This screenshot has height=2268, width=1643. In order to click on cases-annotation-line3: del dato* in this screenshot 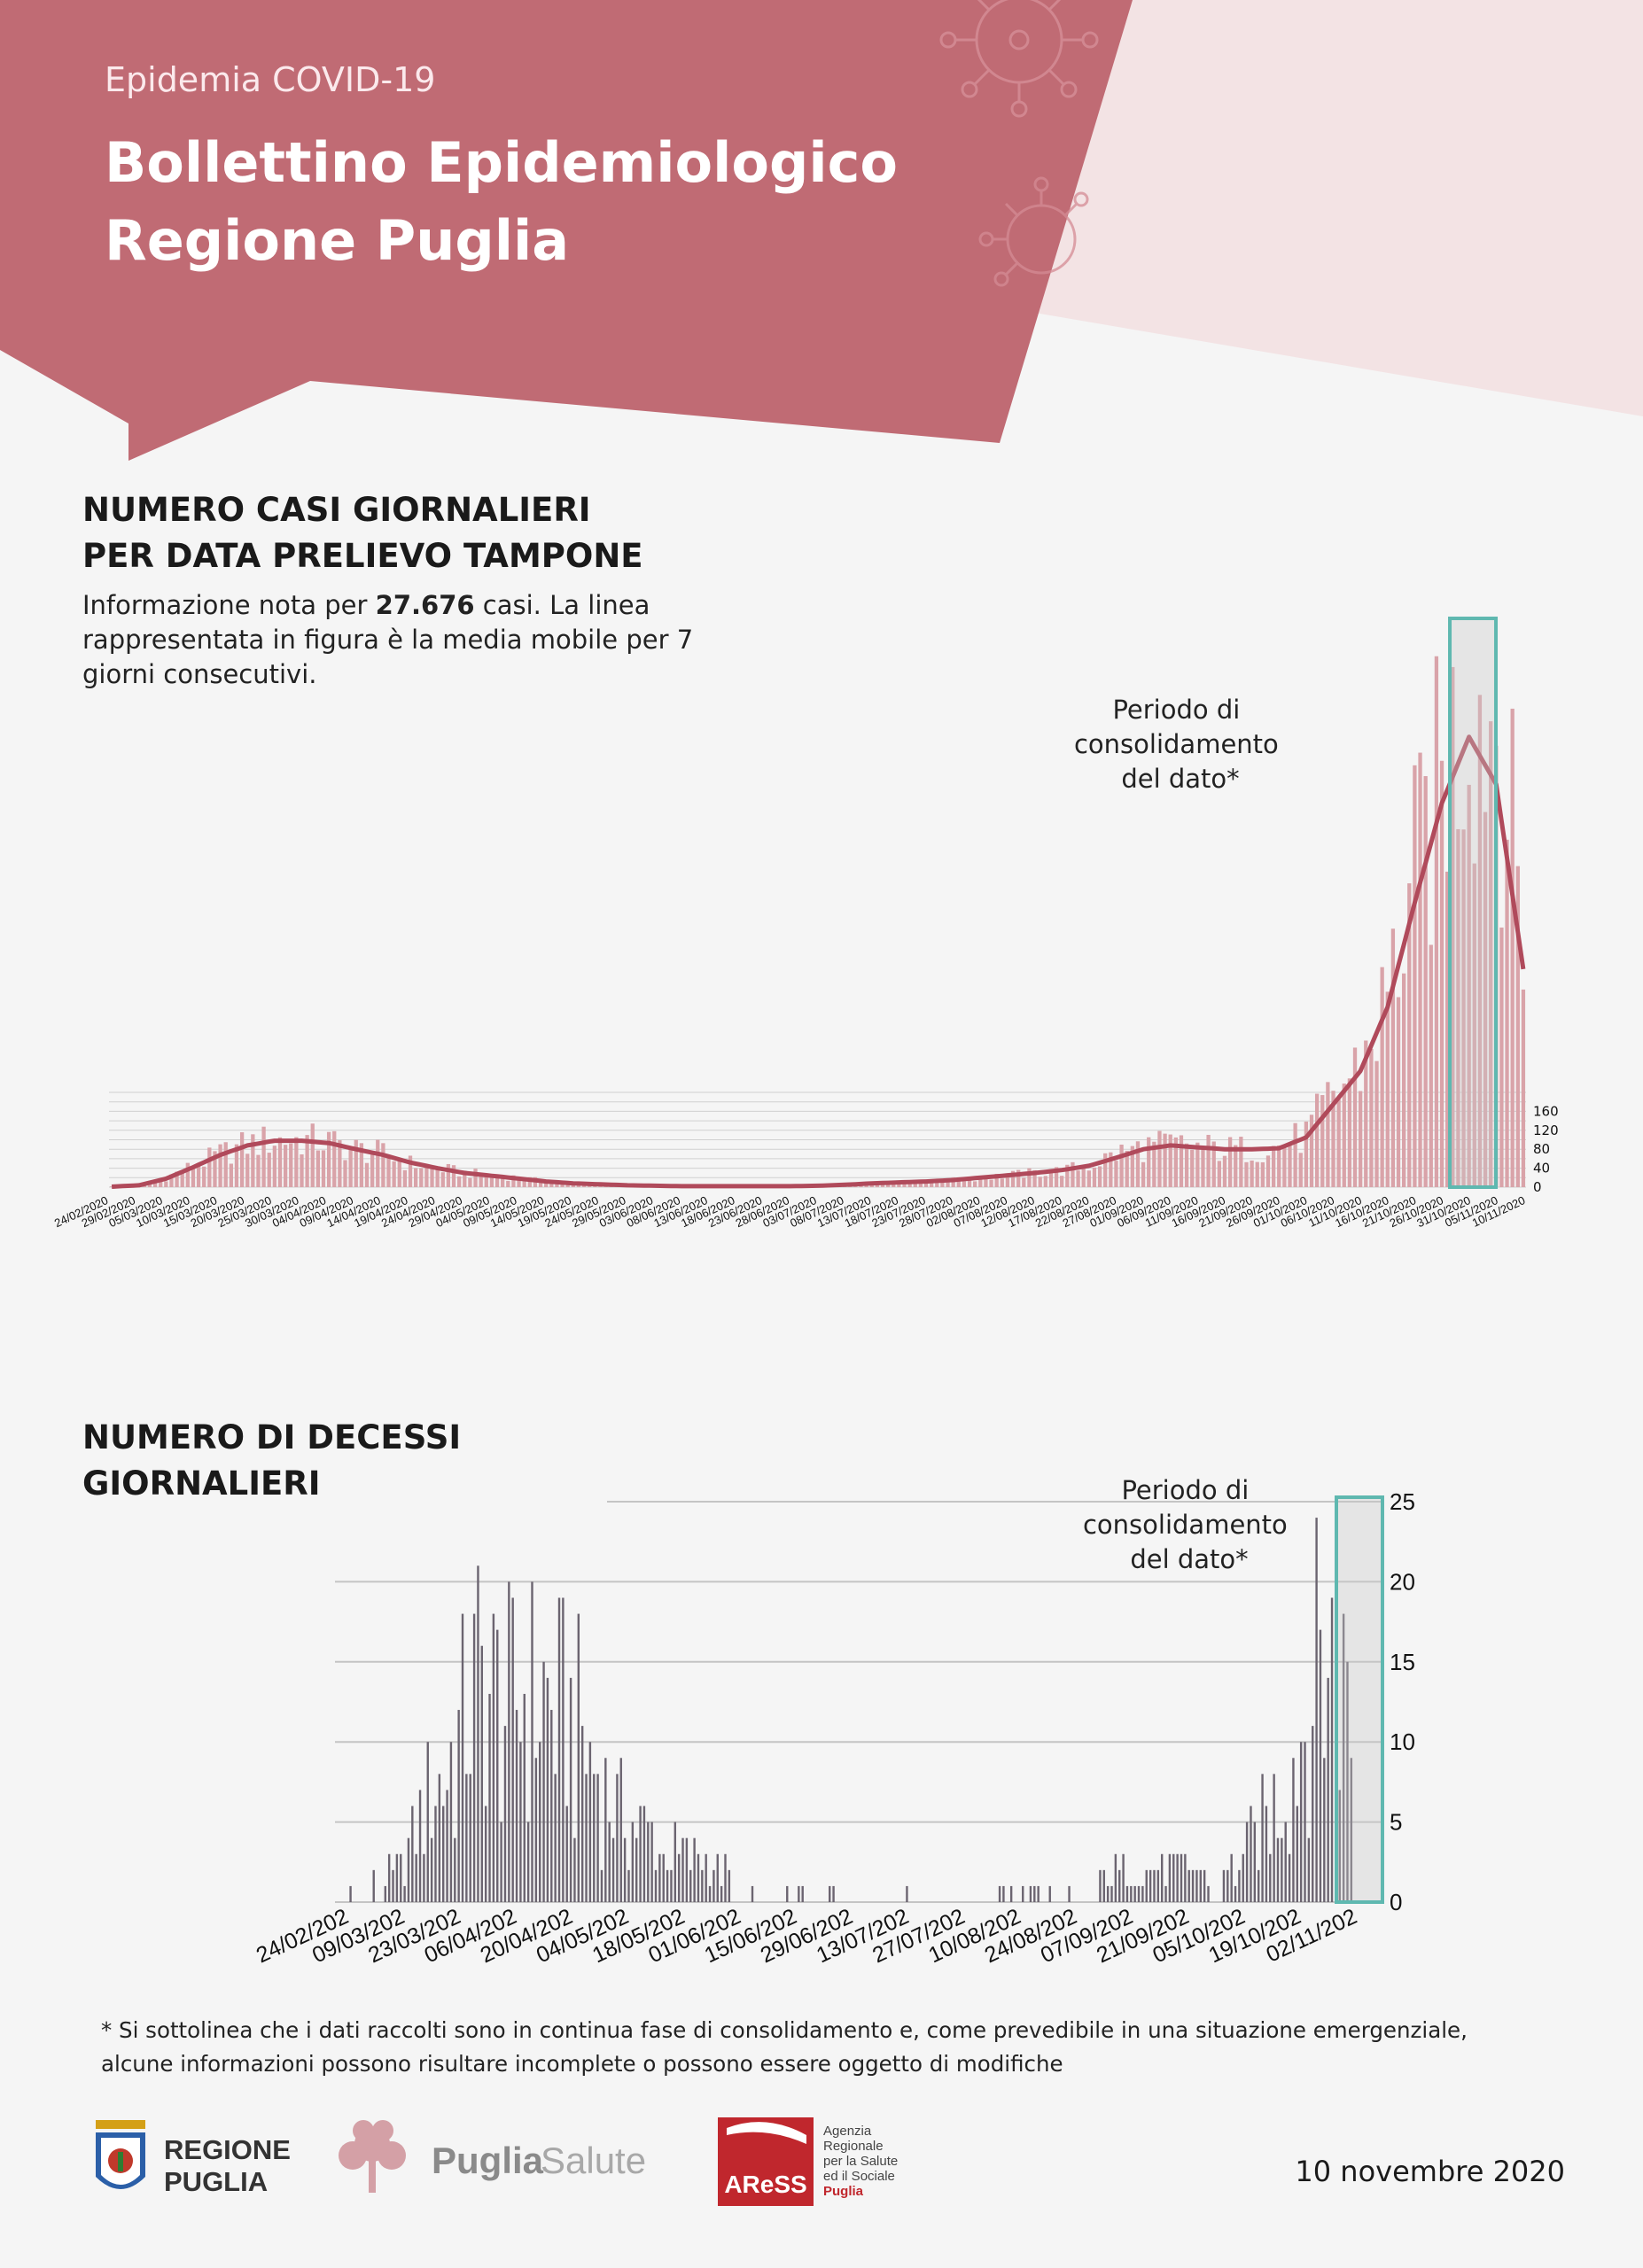, I will do `click(1180, 779)`.